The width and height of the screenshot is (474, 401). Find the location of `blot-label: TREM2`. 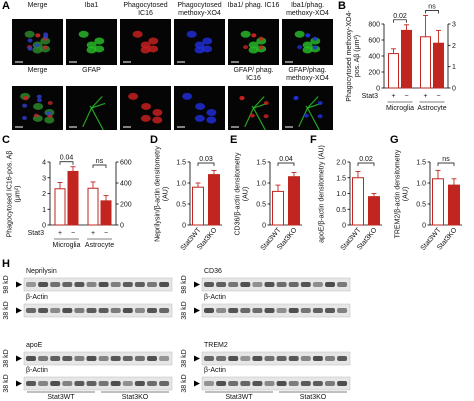

blot-label: TREM2 is located at coordinates (216, 345).